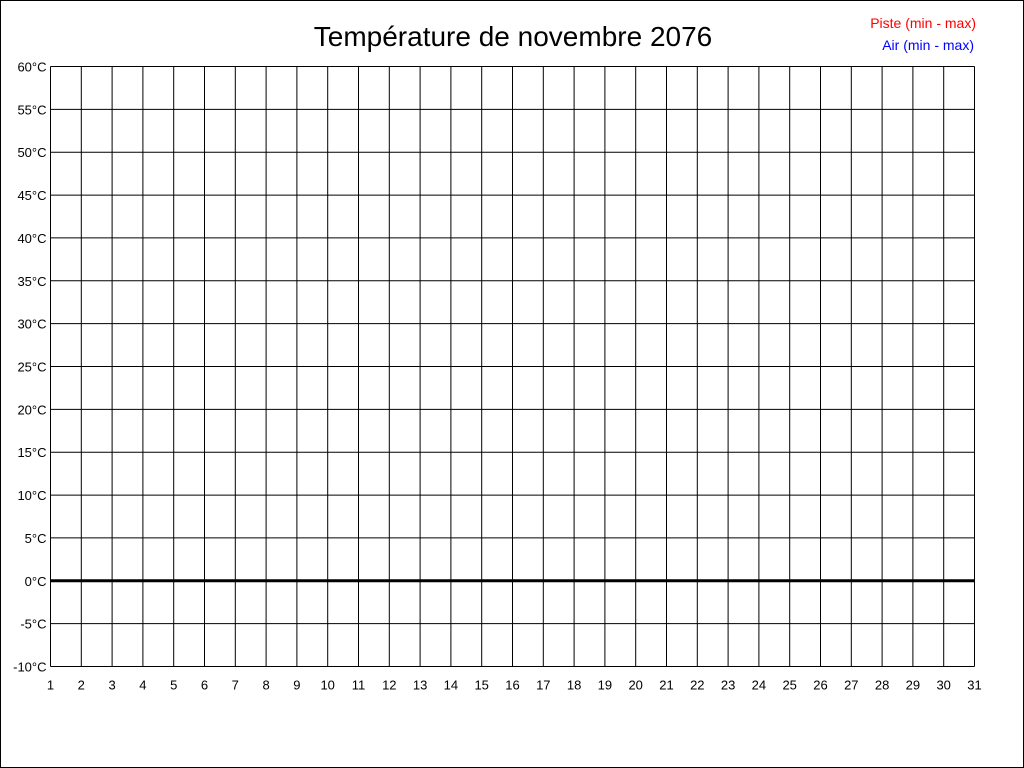 This screenshot has height=768, width=1024. What do you see at coordinates (666, 685) in the screenshot?
I see `x-tick-label: 21` at bounding box center [666, 685].